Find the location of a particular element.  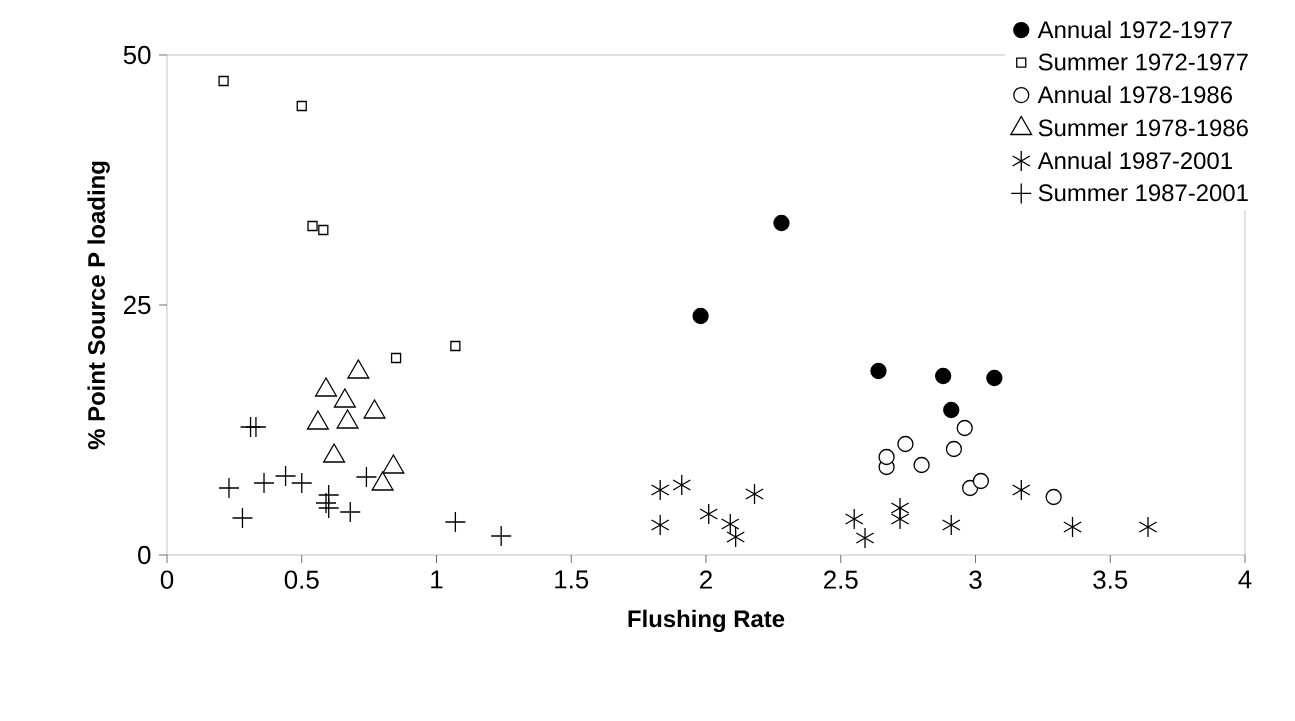

legend-label: Annual 1978-1986 is located at coordinates (1134, 94).